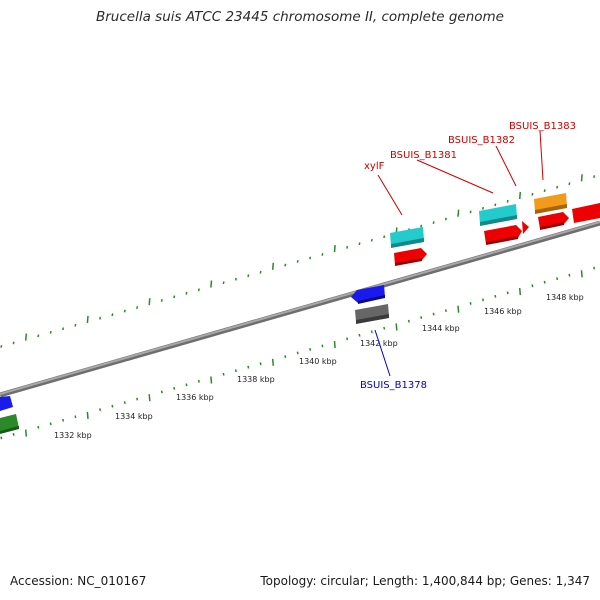  Describe the element at coordinates (78, 581) in the screenshot. I see `accession-text: Accession: NC_010167` at that location.